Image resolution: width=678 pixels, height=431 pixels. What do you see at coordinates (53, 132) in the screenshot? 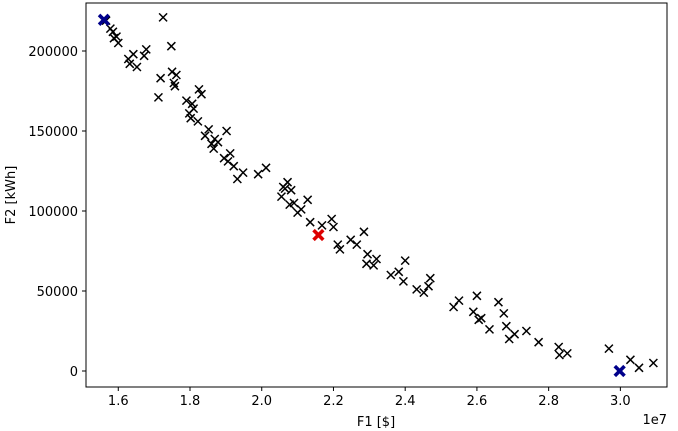
I see `y-tick-label: 150000` at bounding box center [53, 132].